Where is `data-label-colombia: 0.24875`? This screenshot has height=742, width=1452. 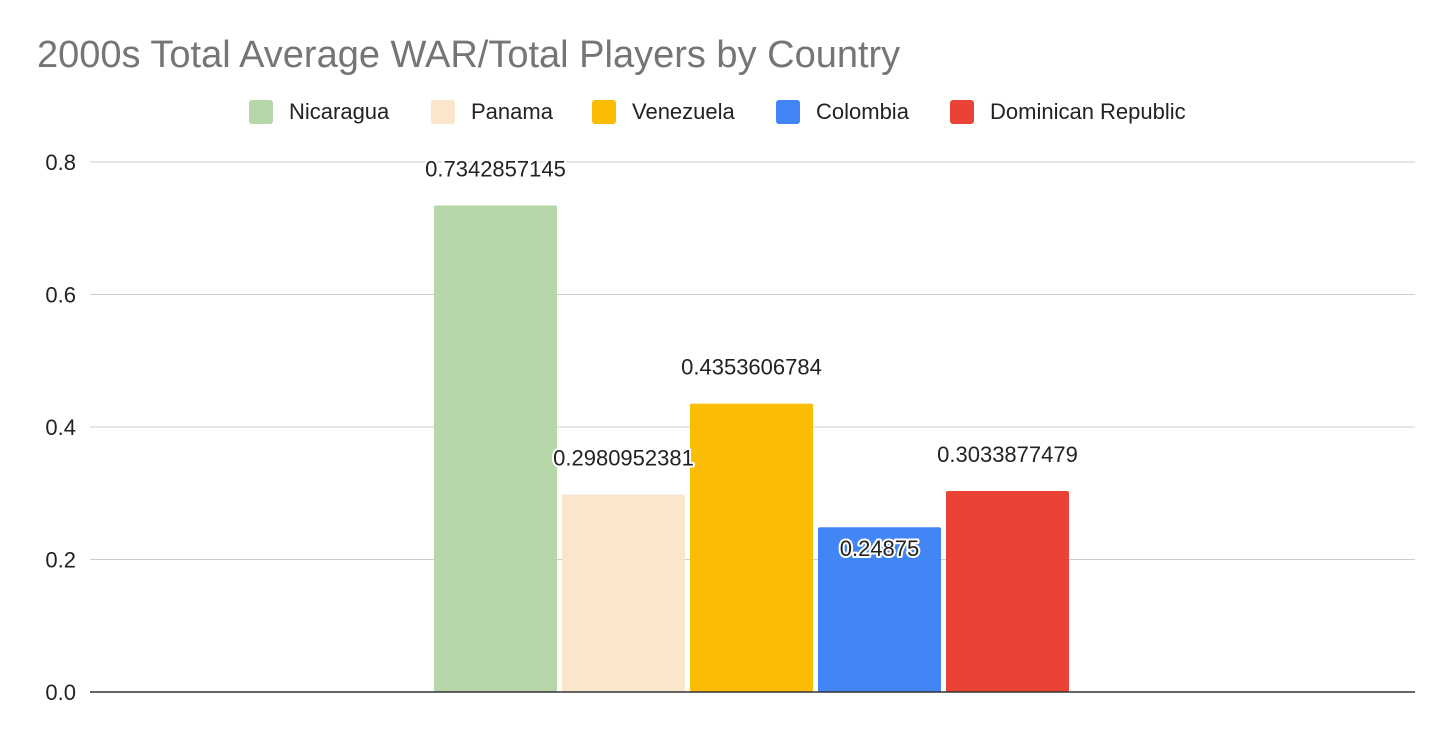
data-label-colombia: 0.24875 is located at coordinates (880, 548).